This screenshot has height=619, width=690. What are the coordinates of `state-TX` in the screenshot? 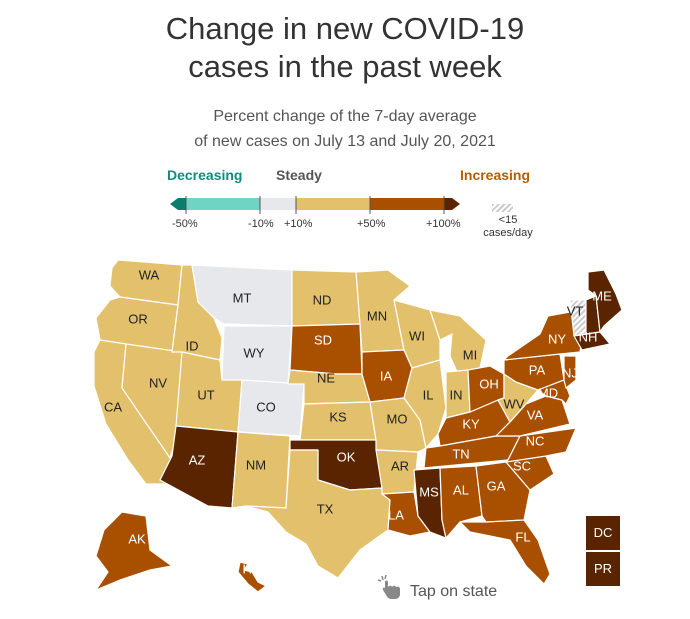 It's located at (318, 514).